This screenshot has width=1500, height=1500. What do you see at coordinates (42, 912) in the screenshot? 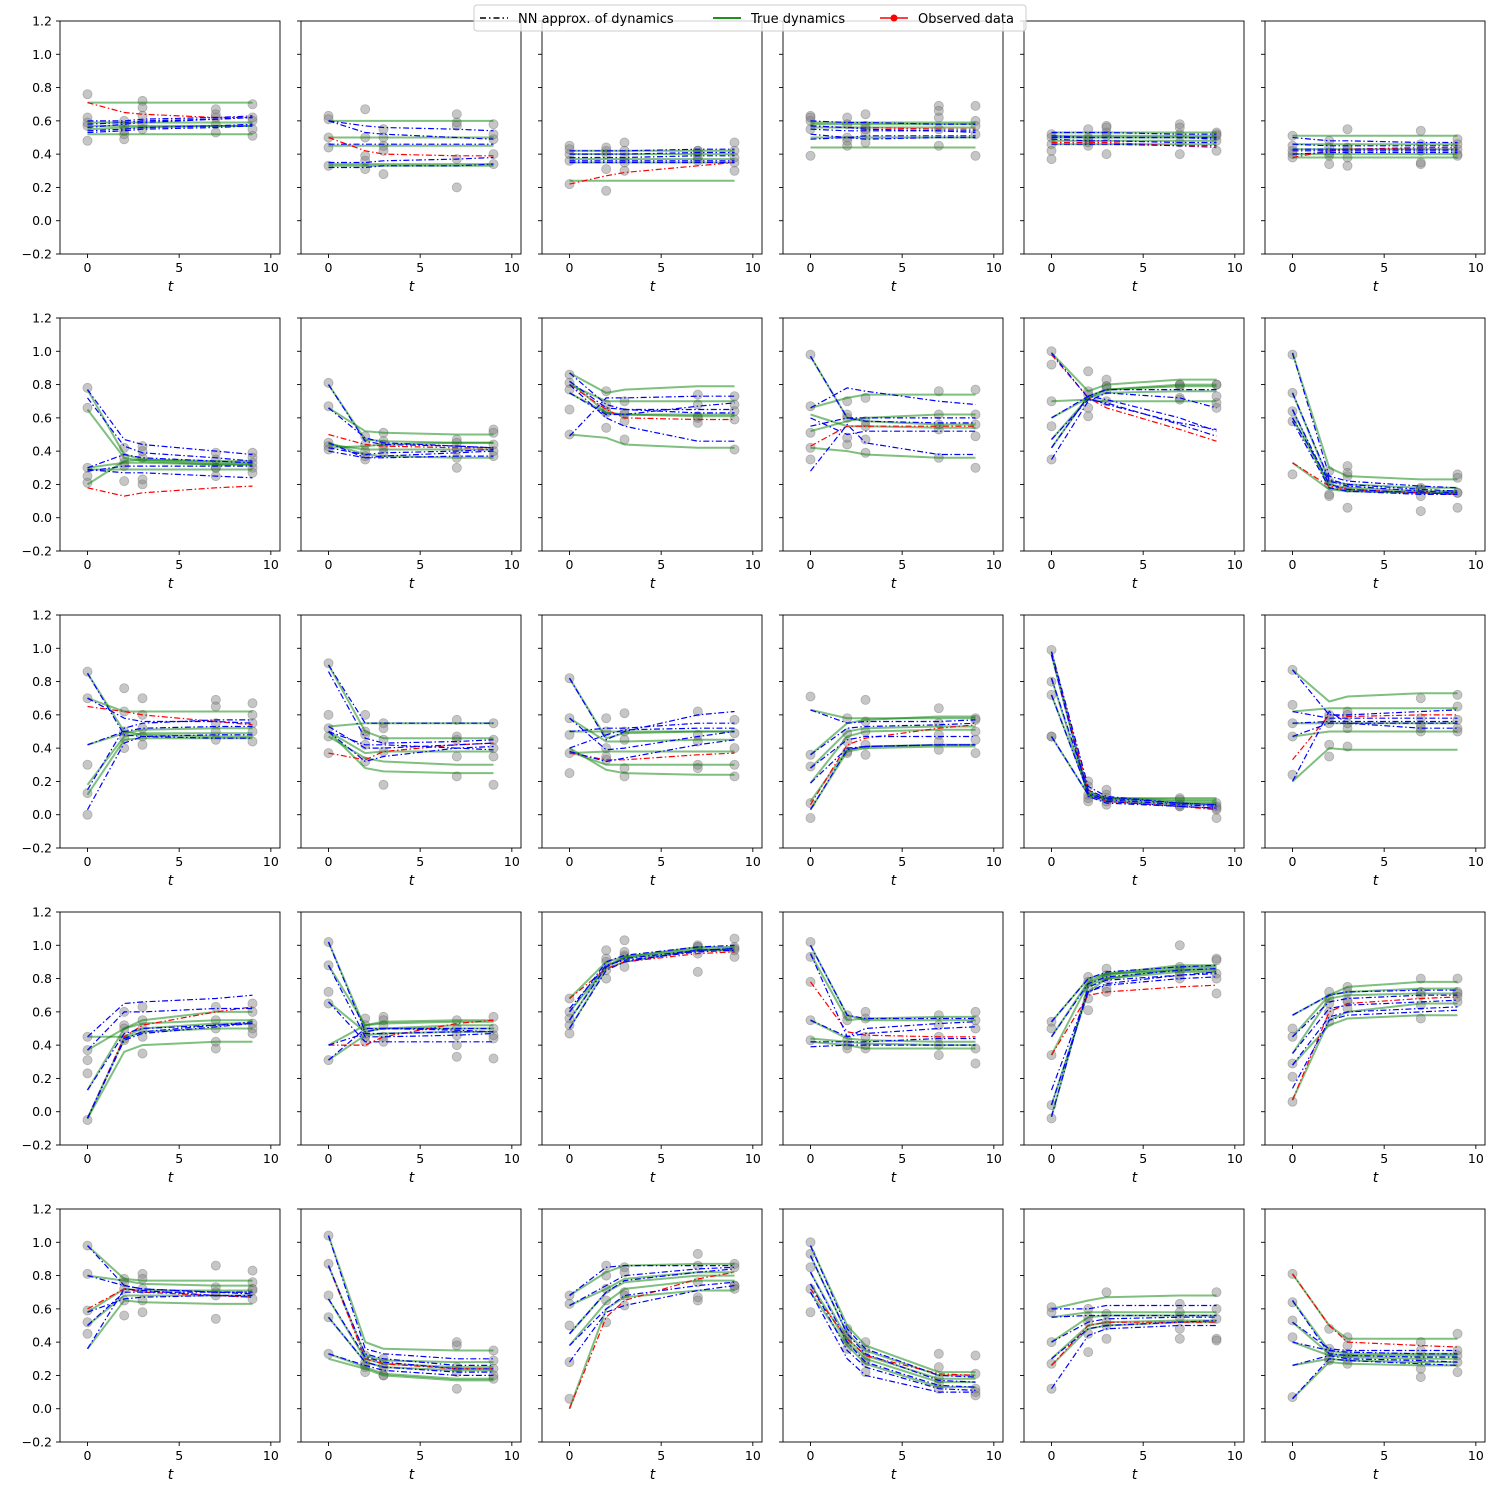
I see `y-tick-label: 1.2` at bounding box center [42, 912].